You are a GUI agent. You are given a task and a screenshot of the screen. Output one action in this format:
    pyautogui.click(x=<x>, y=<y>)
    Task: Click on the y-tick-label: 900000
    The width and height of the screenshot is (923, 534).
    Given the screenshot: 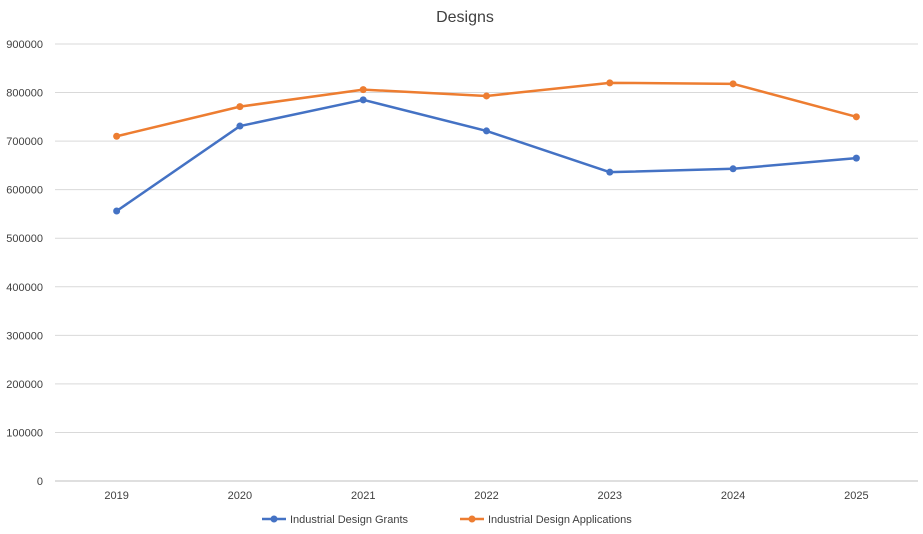 What is the action you would take?
    pyautogui.click(x=24, y=45)
    